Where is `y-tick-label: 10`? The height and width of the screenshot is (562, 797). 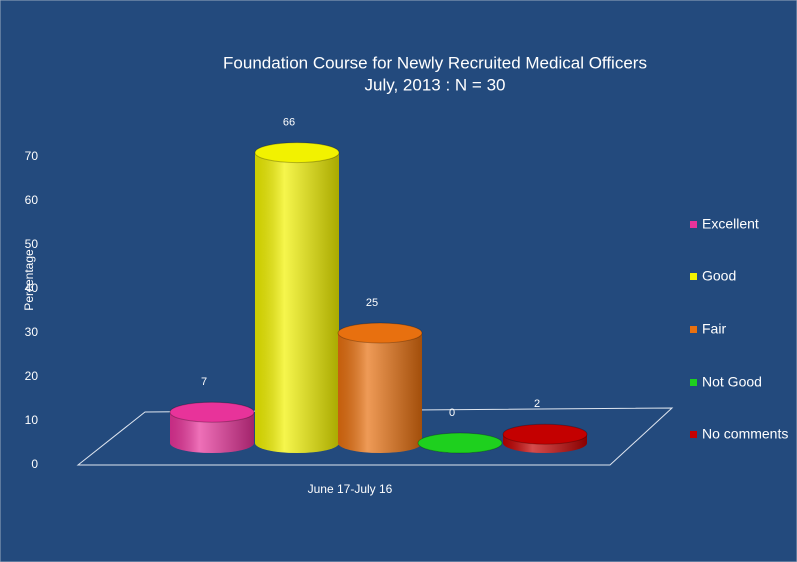
y-tick-label: 10 is located at coordinates (32, 420).